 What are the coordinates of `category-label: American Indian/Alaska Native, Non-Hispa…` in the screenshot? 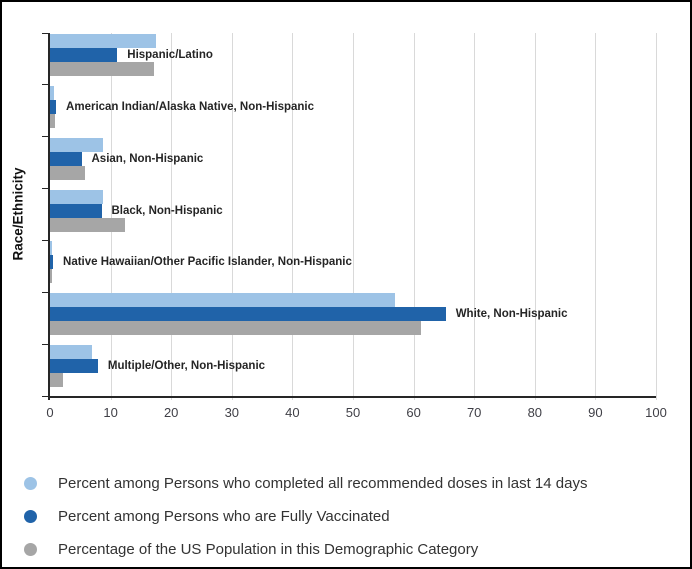 It's located at (190, 106).